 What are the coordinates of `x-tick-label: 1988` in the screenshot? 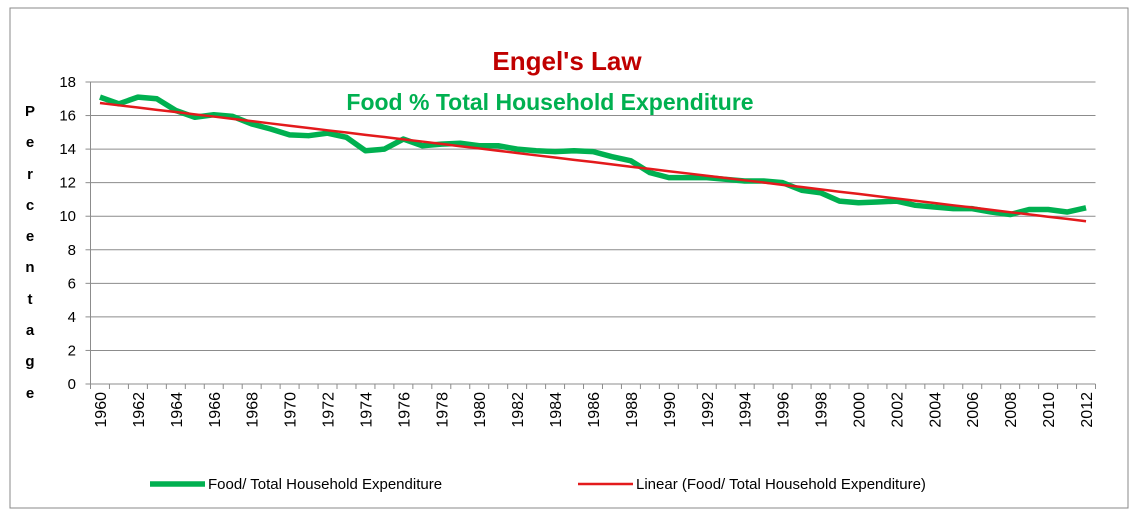 It's located at (632, 410).